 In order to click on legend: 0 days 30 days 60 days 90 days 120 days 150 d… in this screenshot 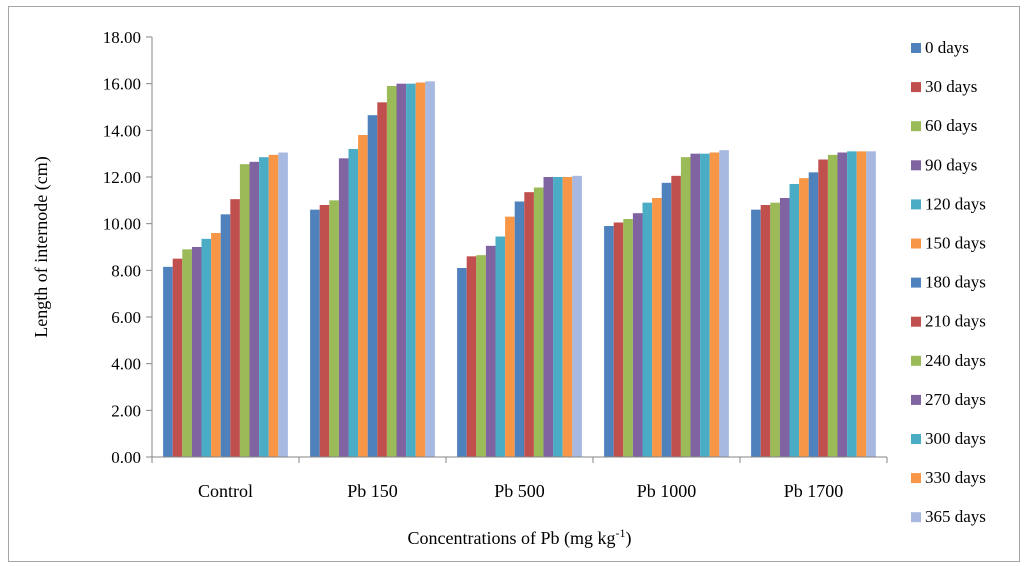, I will do `click(948, 282)`.